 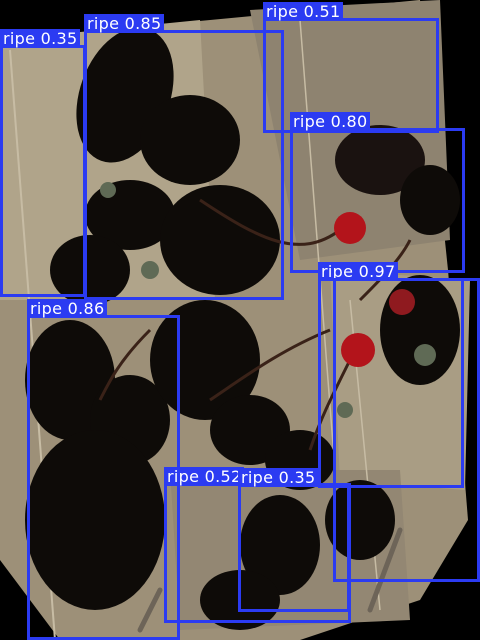 I want to click on detection-box, so click(x=406, y=430).